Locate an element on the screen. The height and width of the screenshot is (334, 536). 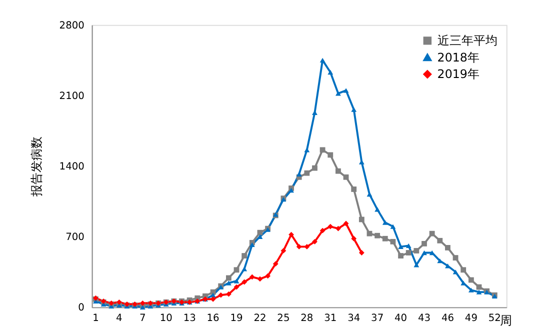
x-tick-label: 13 is located at coordinates (189, 318).